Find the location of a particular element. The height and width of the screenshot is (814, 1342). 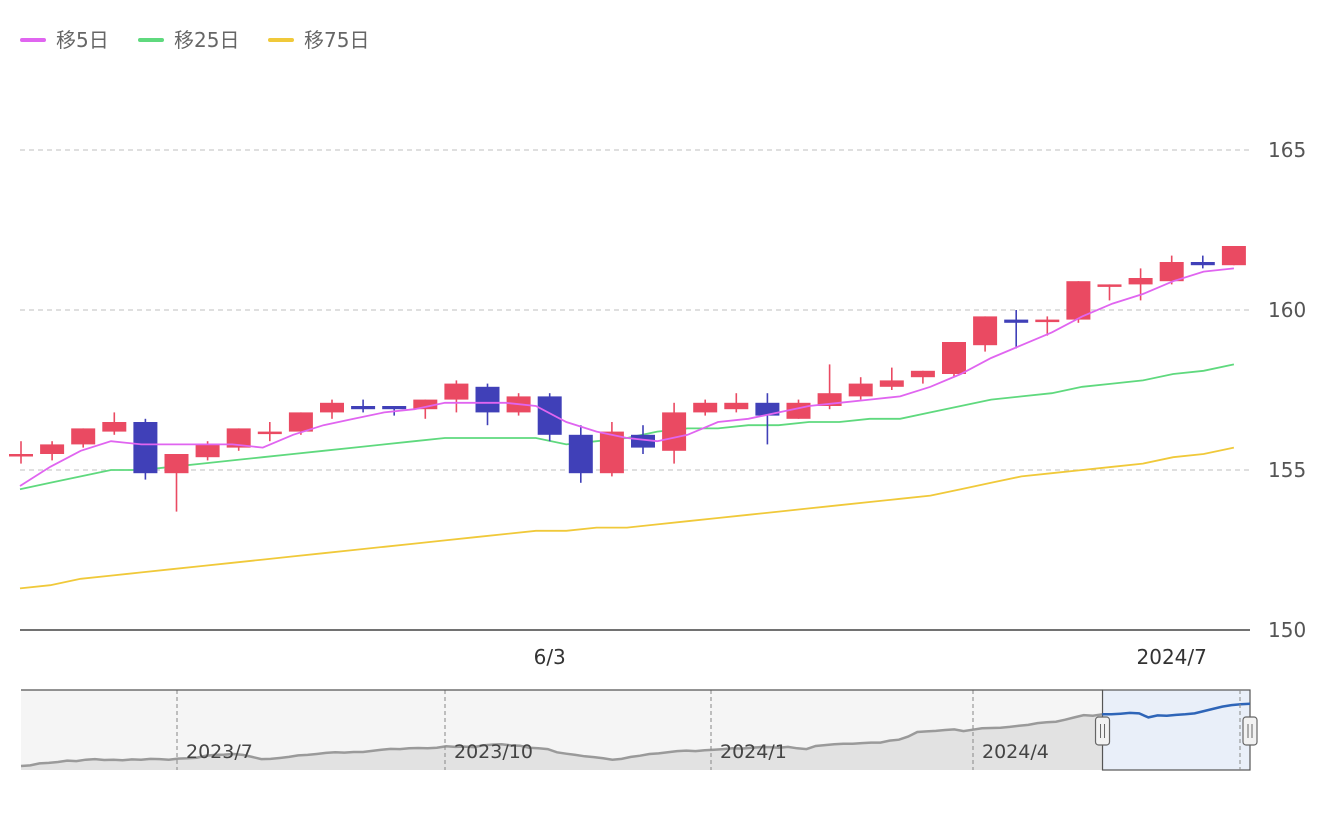

x-tick-label-0: 6/3 is located at coordinates (550, 657).